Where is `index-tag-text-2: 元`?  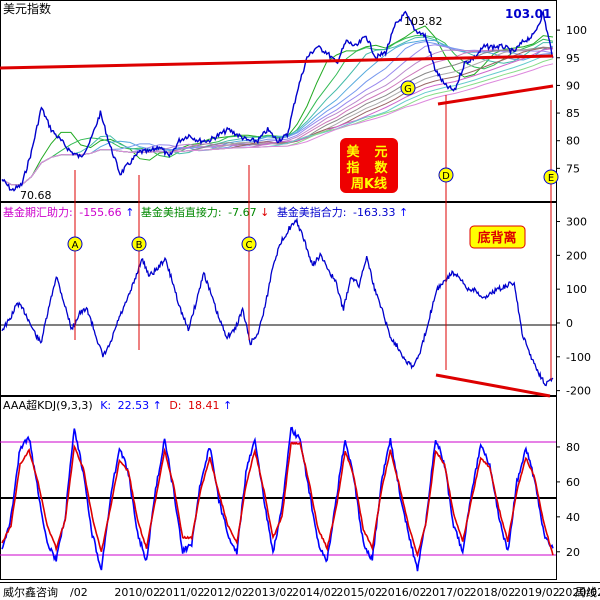
index-tag-text-2: 元 is located at coordinates (380, 152).